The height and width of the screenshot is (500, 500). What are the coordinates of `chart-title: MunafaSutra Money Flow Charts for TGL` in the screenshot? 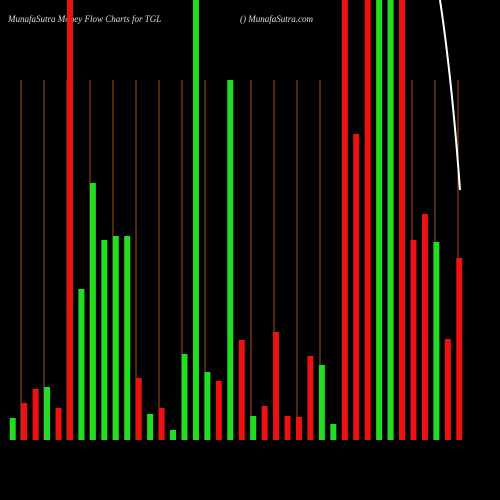 It's located at (84, 19).